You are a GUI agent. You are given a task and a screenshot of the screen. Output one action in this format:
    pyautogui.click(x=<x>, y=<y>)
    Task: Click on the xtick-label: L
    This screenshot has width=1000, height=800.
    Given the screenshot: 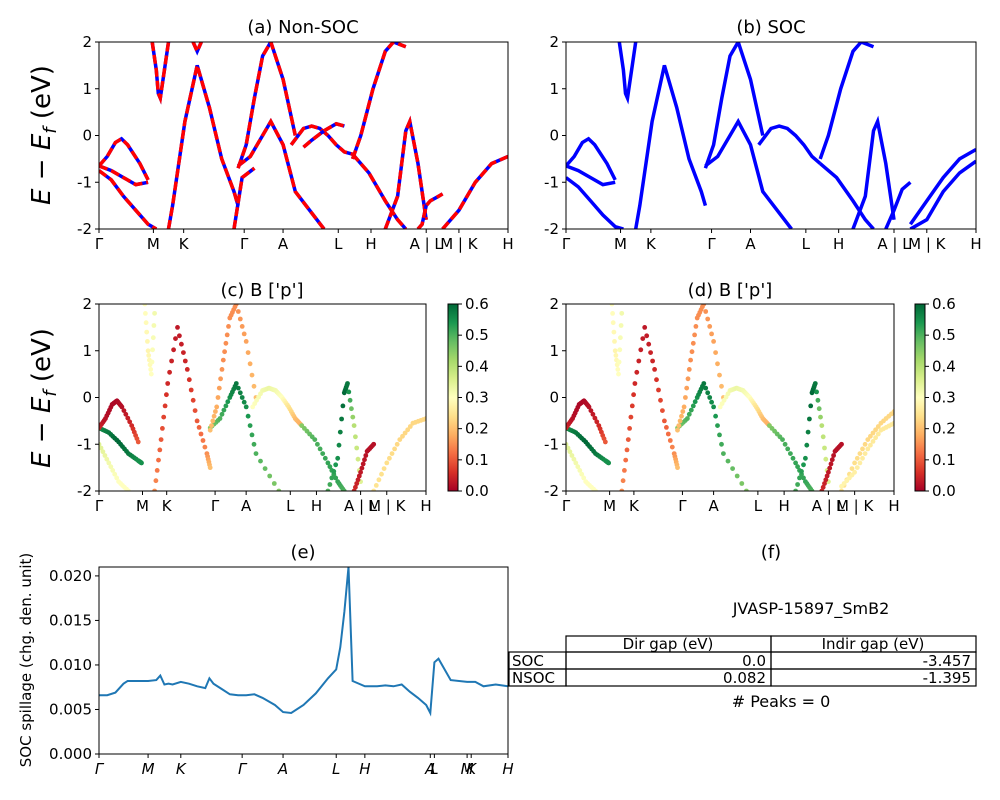 What is the action you would take?
    pyautogui.click(x=290, y=506)
    